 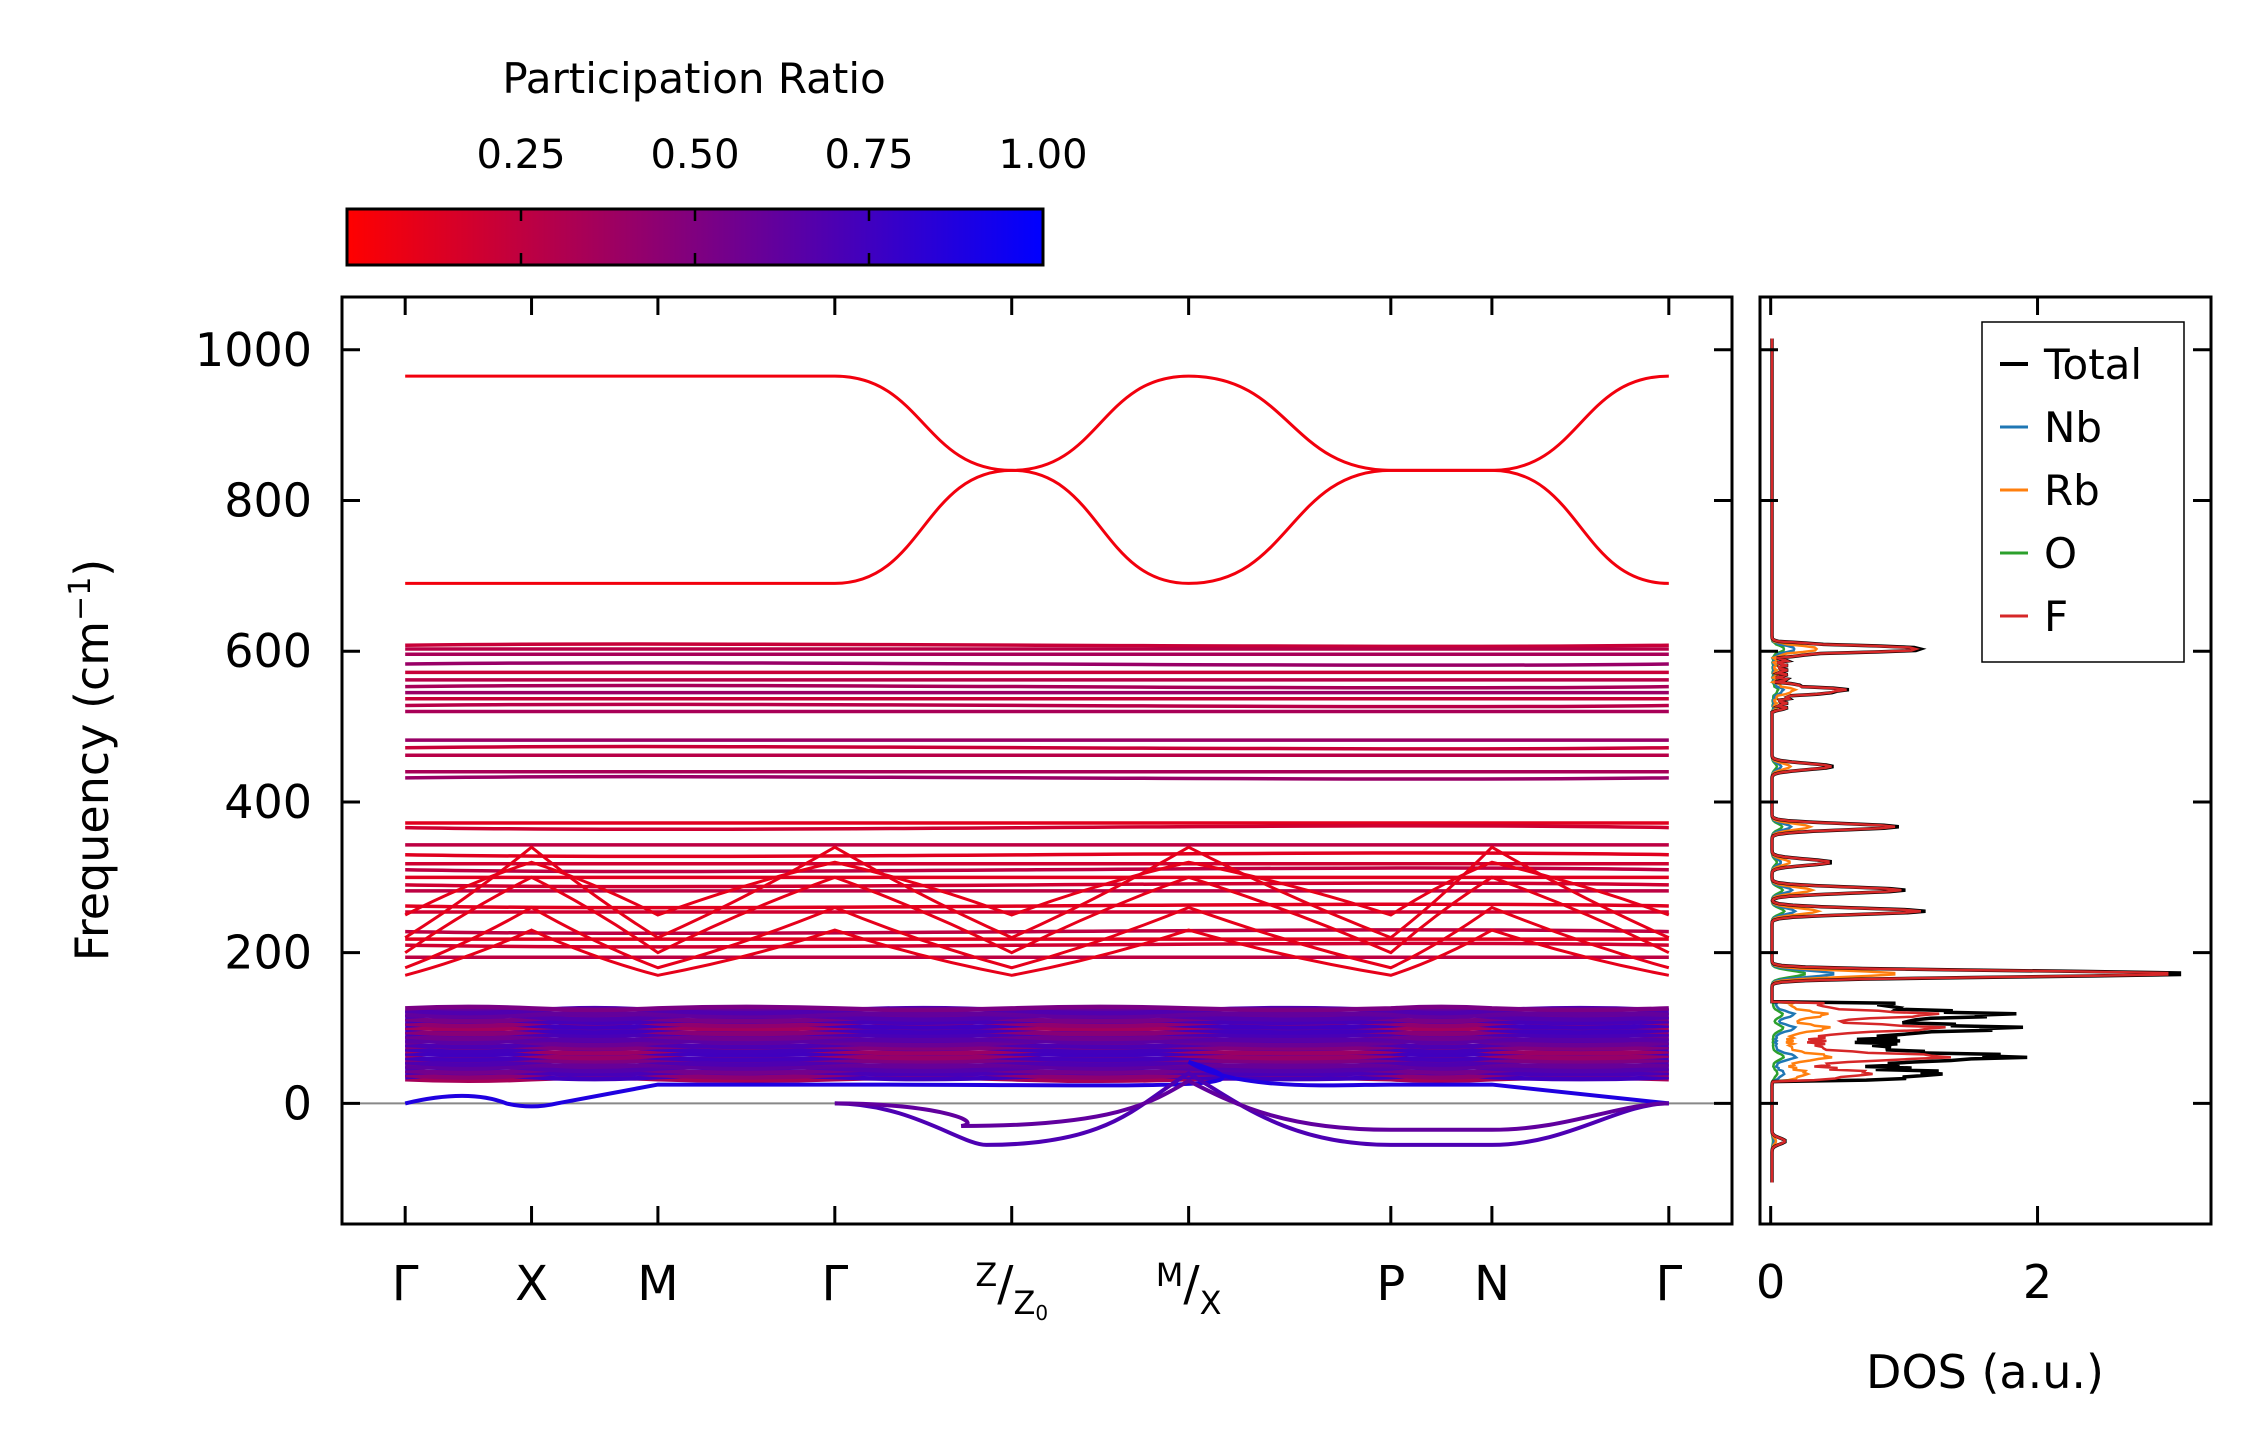 I want to click on x-tick-label-top: Z, so click(x=986, y=1275).